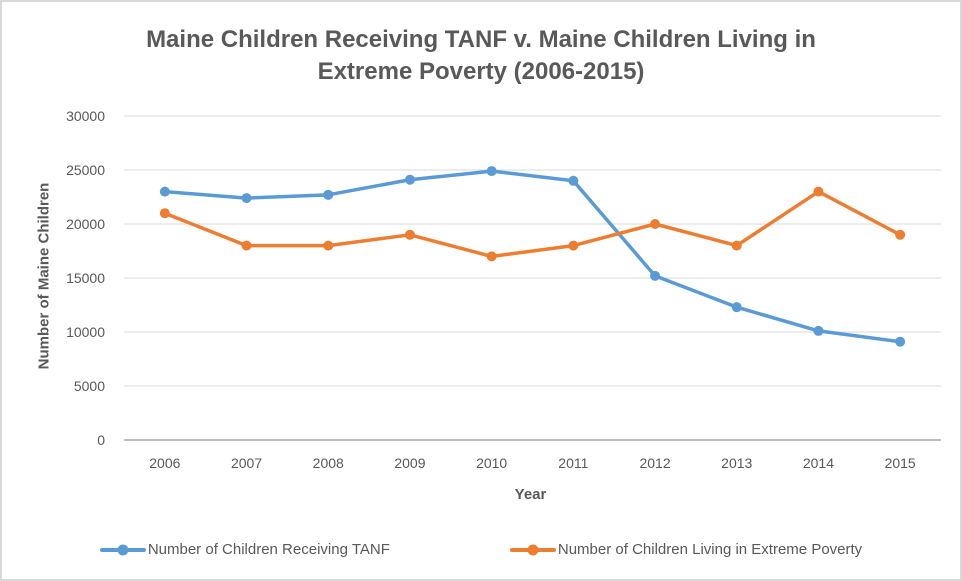  What do you see at coordinates (85, 224) in the screenshot?
I see `y-tick-label: 20000` at bounding box center [85, 224].